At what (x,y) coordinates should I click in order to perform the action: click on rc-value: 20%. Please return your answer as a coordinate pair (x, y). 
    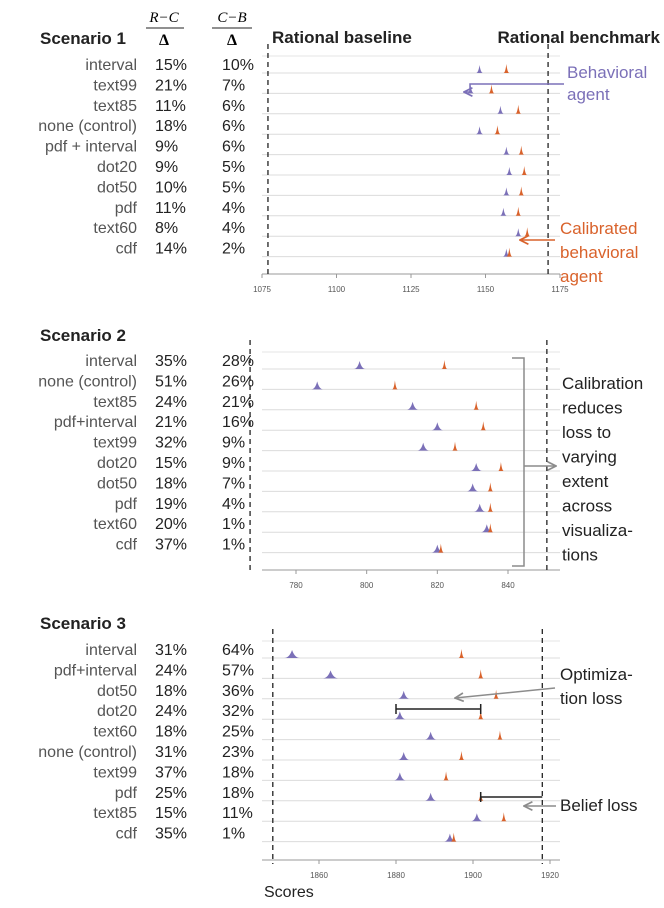
    Looking at the image, I should click on (171, 524).